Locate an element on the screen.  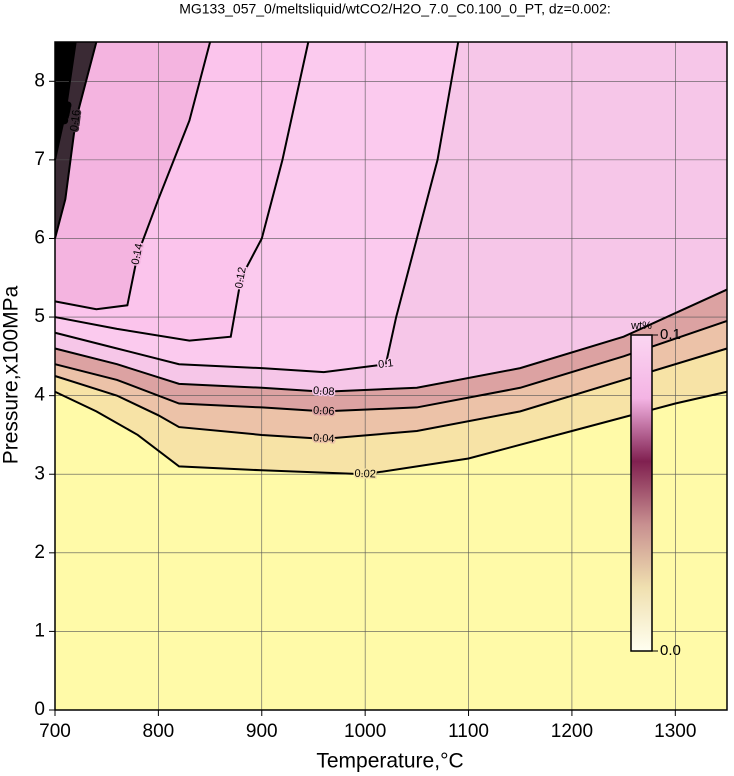
contour-label: 0.08 is located at coordinates (324, 391).